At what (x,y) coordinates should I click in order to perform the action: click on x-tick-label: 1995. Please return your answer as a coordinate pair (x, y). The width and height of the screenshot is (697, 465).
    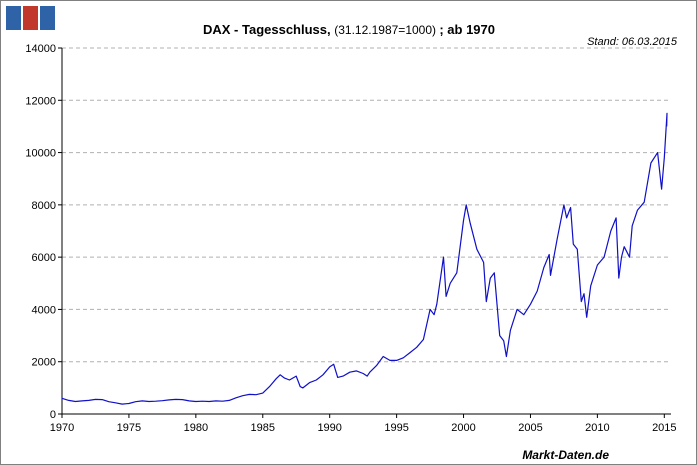
    Looking at the image, I should click on (396, 428).